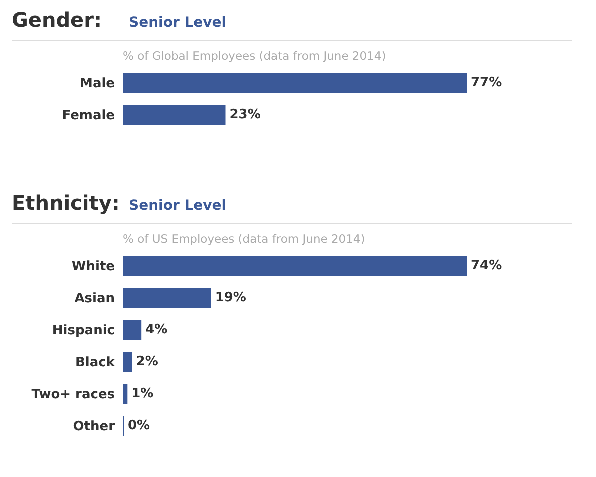  I want to click on data-label: 74%, so click(486, 266).